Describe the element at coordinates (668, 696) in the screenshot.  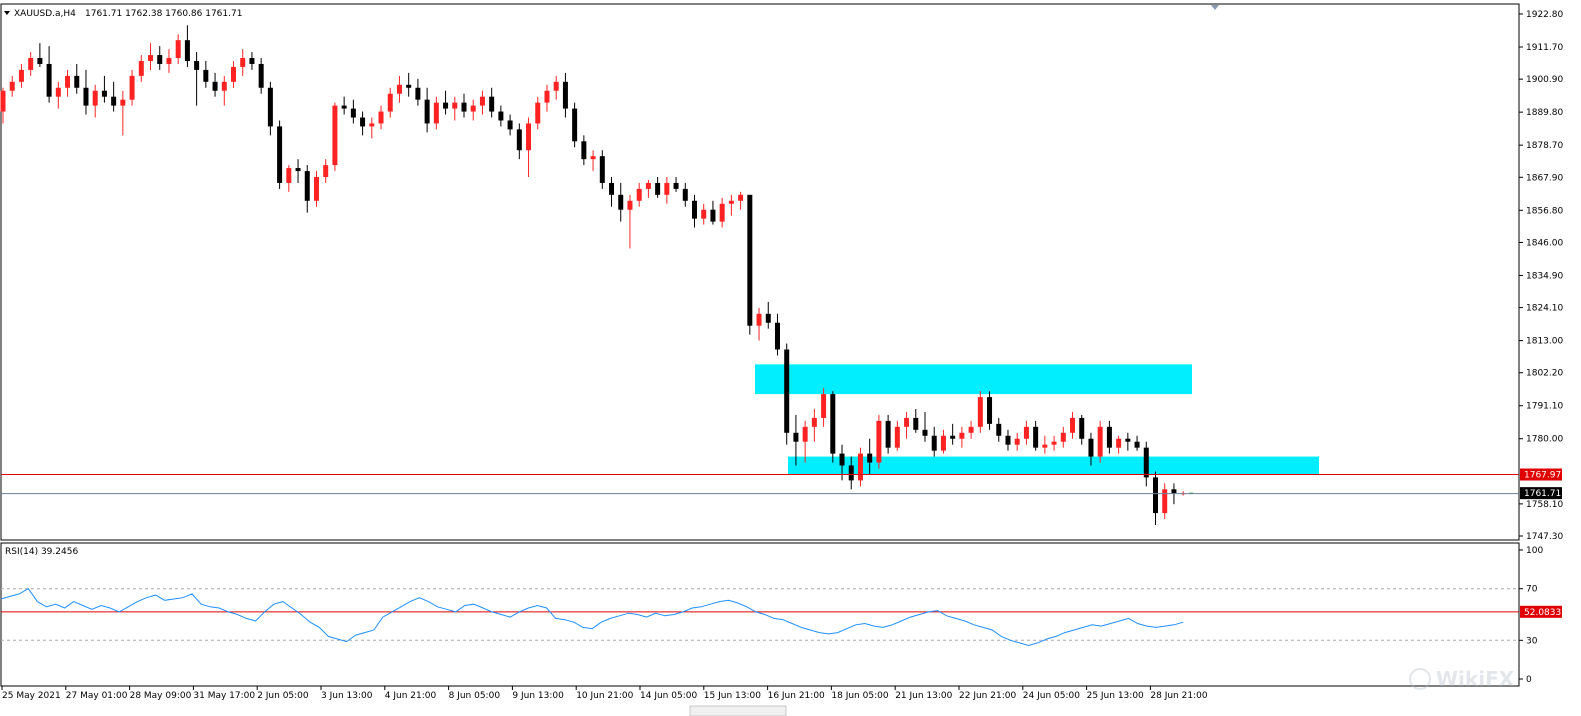
I see `time-label: 14 Jun 05:00` at that location.